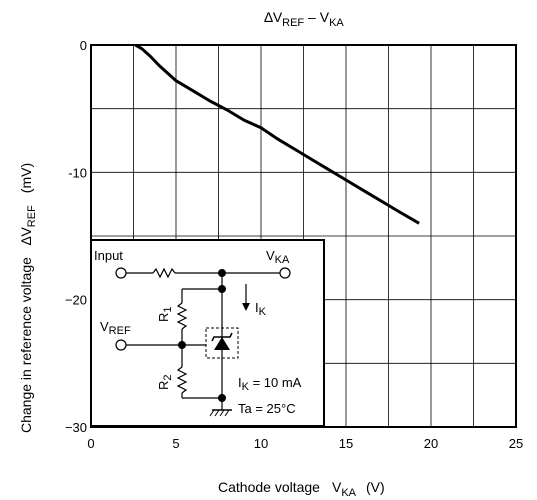 The image size is (537, 500). I want to click on r2-resistor, so click(182, 380).